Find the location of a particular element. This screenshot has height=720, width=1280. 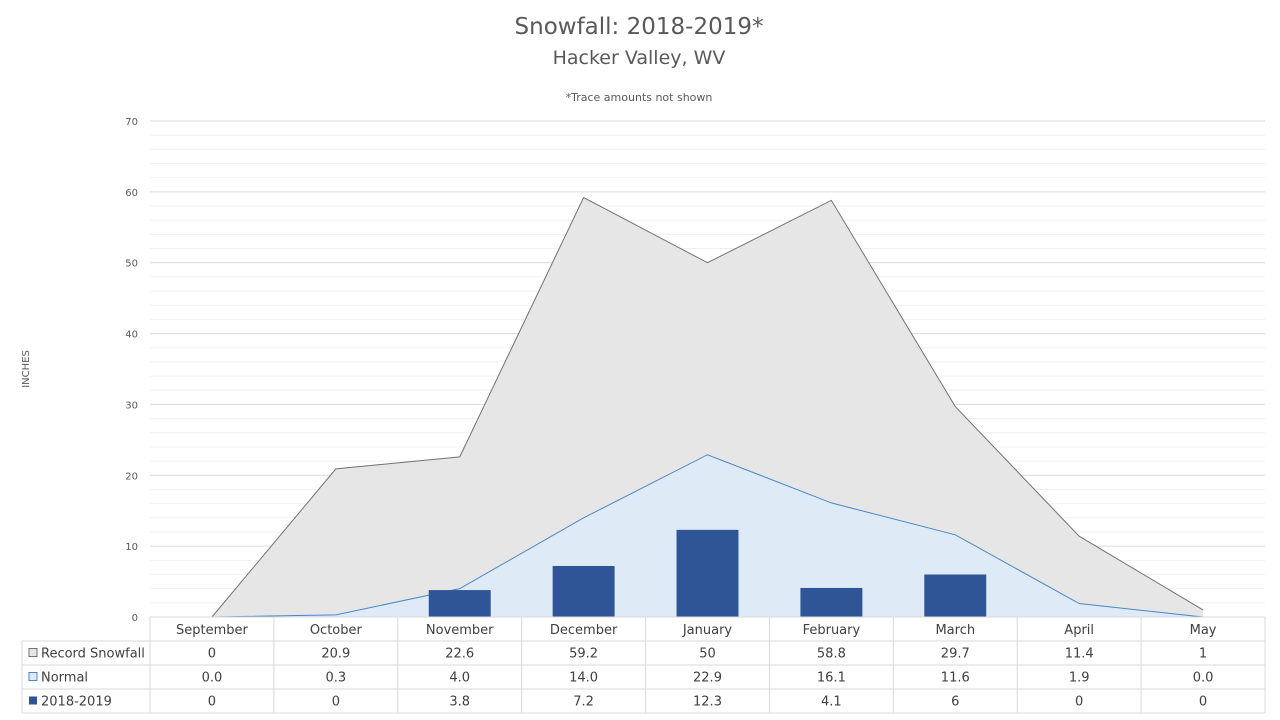

data-label: 1.9 is located at coordinates (1079, 678).